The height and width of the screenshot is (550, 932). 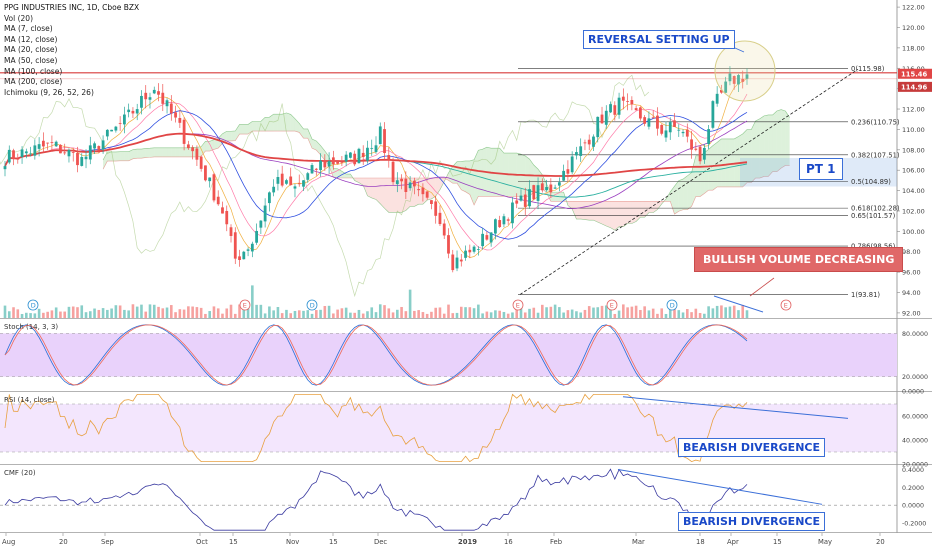 I want to click on x-tick-label: 15, so click(x=333, y=542).